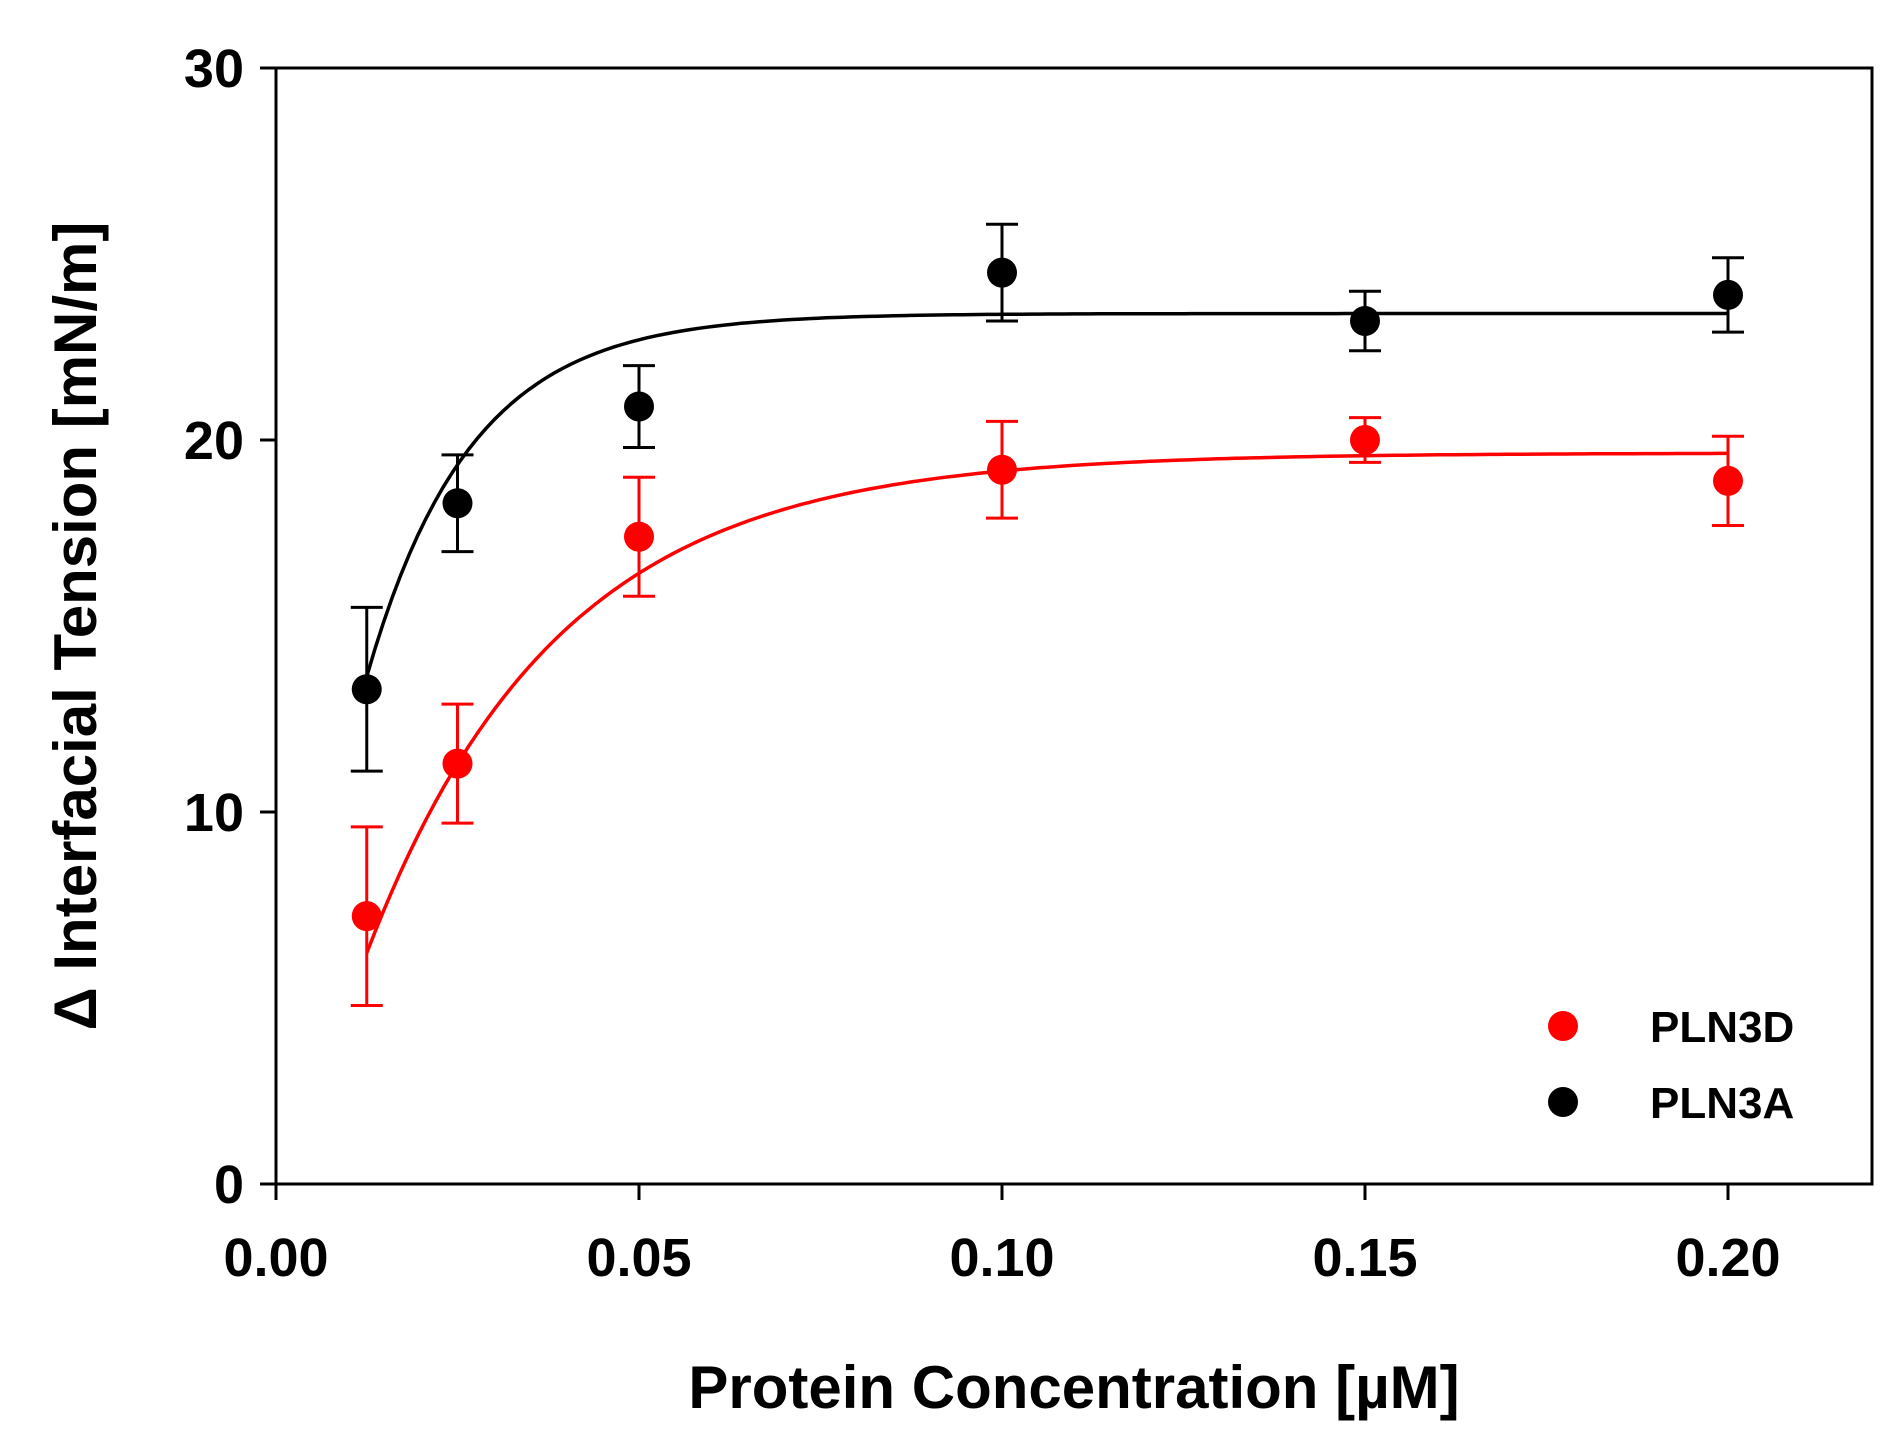 The width and height of the screenshot is (1896, 1440). What do you see at coordinates (1563, 1102) in the screenshot?
I see `legend-marker-pln3a` at bounding box center [1563, 1102].